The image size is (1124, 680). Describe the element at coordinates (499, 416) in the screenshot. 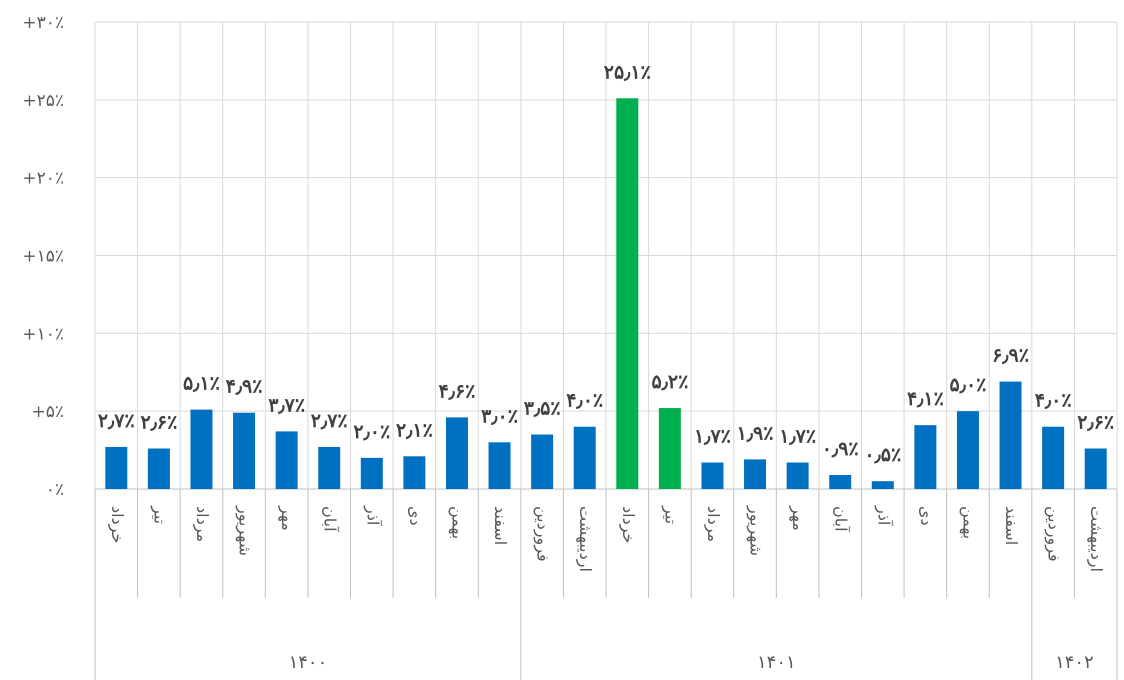

I see `data-label: ۳٫۰٪` at that location.